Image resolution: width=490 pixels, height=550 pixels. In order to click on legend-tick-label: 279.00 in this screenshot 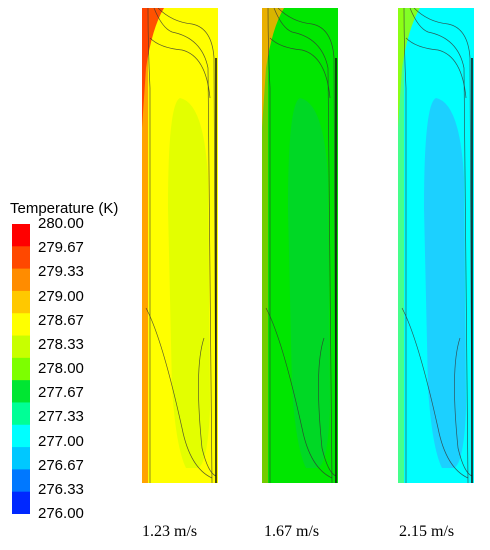, I will do `click(61, 296)`.